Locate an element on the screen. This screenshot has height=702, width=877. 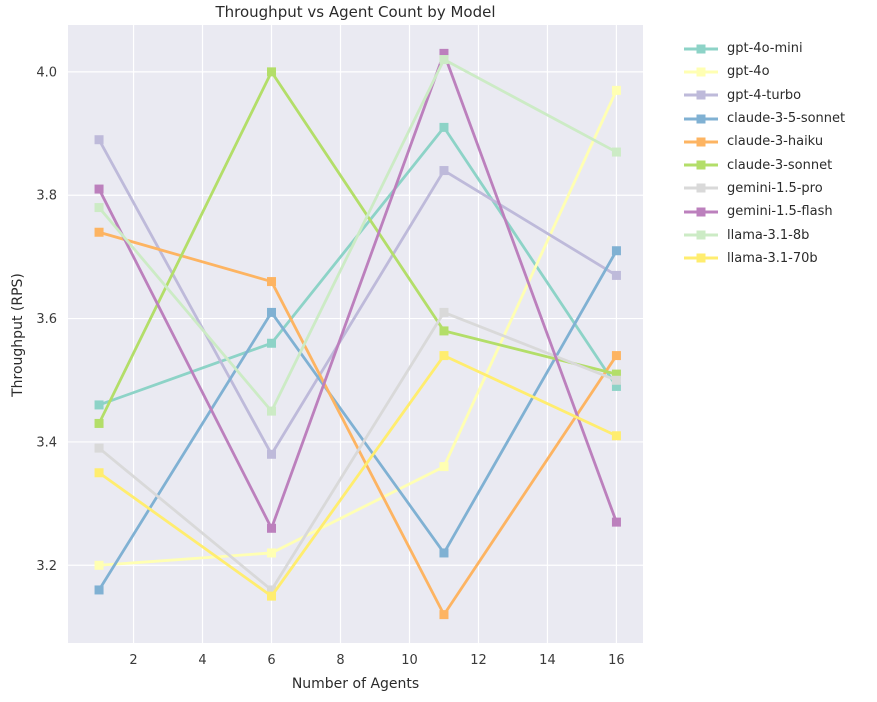
x-tick-label: 8 is located at coordinates (340, 660).